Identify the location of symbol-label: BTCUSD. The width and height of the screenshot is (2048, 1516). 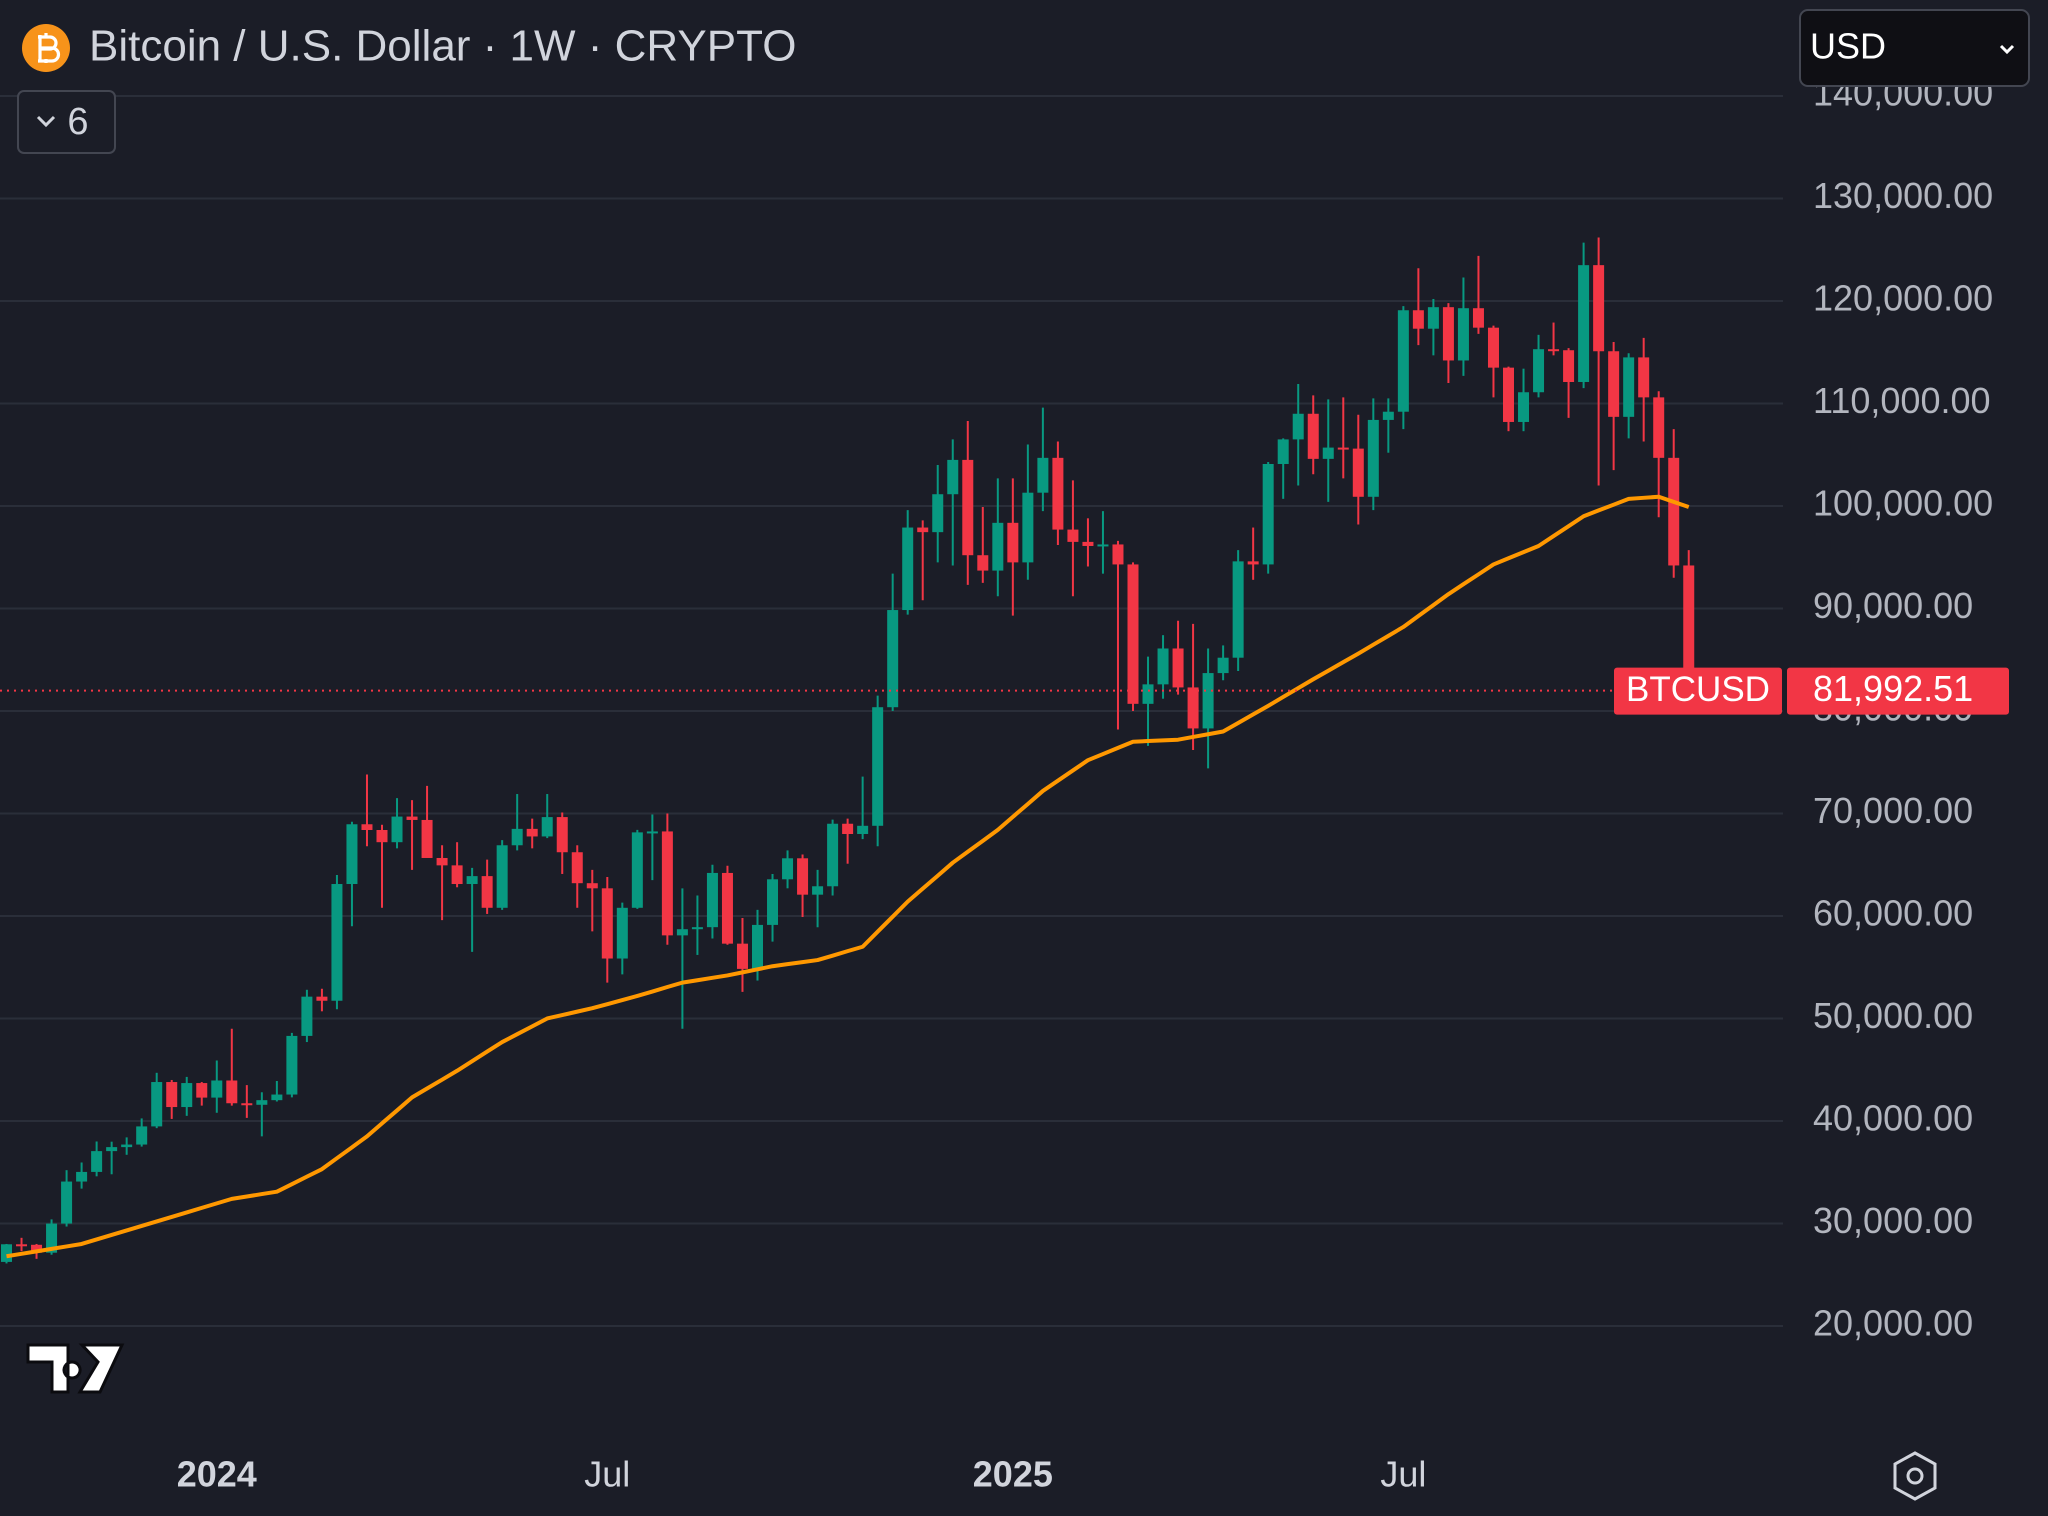
(1698, 689).